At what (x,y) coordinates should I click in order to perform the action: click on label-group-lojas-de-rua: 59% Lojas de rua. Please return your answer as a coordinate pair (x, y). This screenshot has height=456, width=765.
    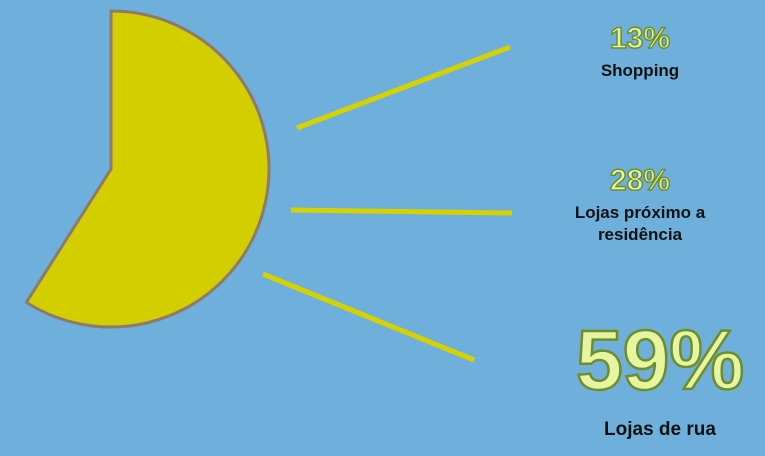
    Looking at the image, I should click on (660, 378).